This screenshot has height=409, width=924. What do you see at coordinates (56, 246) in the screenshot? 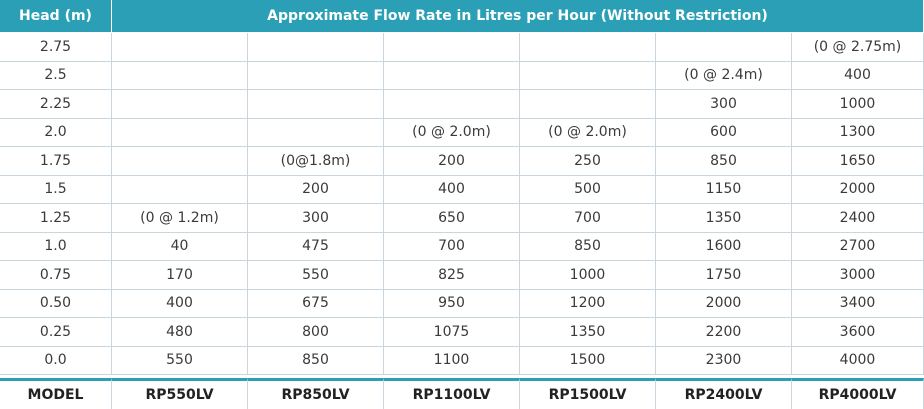
I see `head-cell: 1.0` at bounding box center [56, 246].